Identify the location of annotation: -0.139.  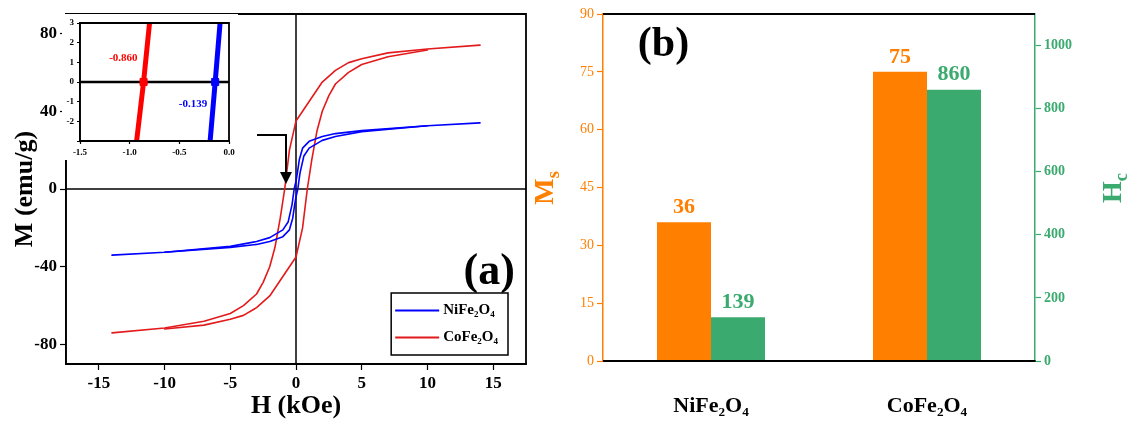
(193, 102).